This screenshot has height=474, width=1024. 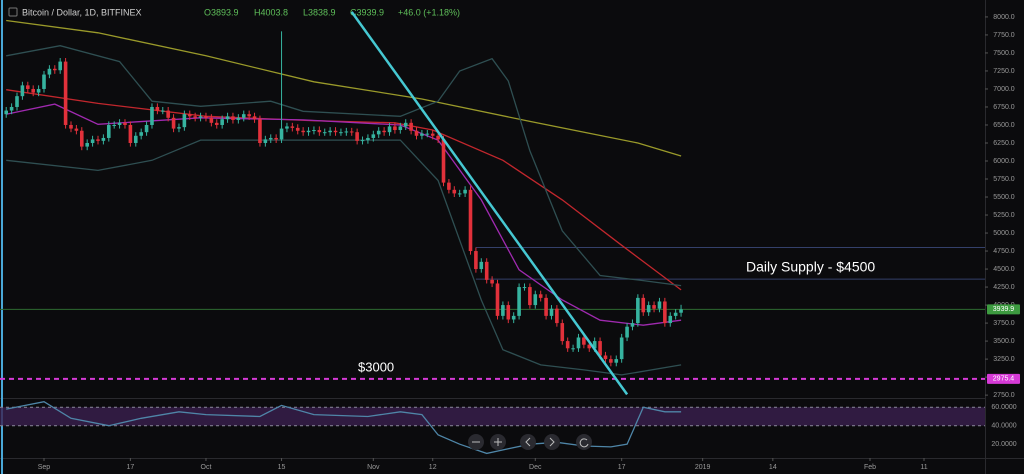 What do you see at coordinates (498, 442) in the screenshot?
I see `zoom-in-button` at bounding box center [498, 442].